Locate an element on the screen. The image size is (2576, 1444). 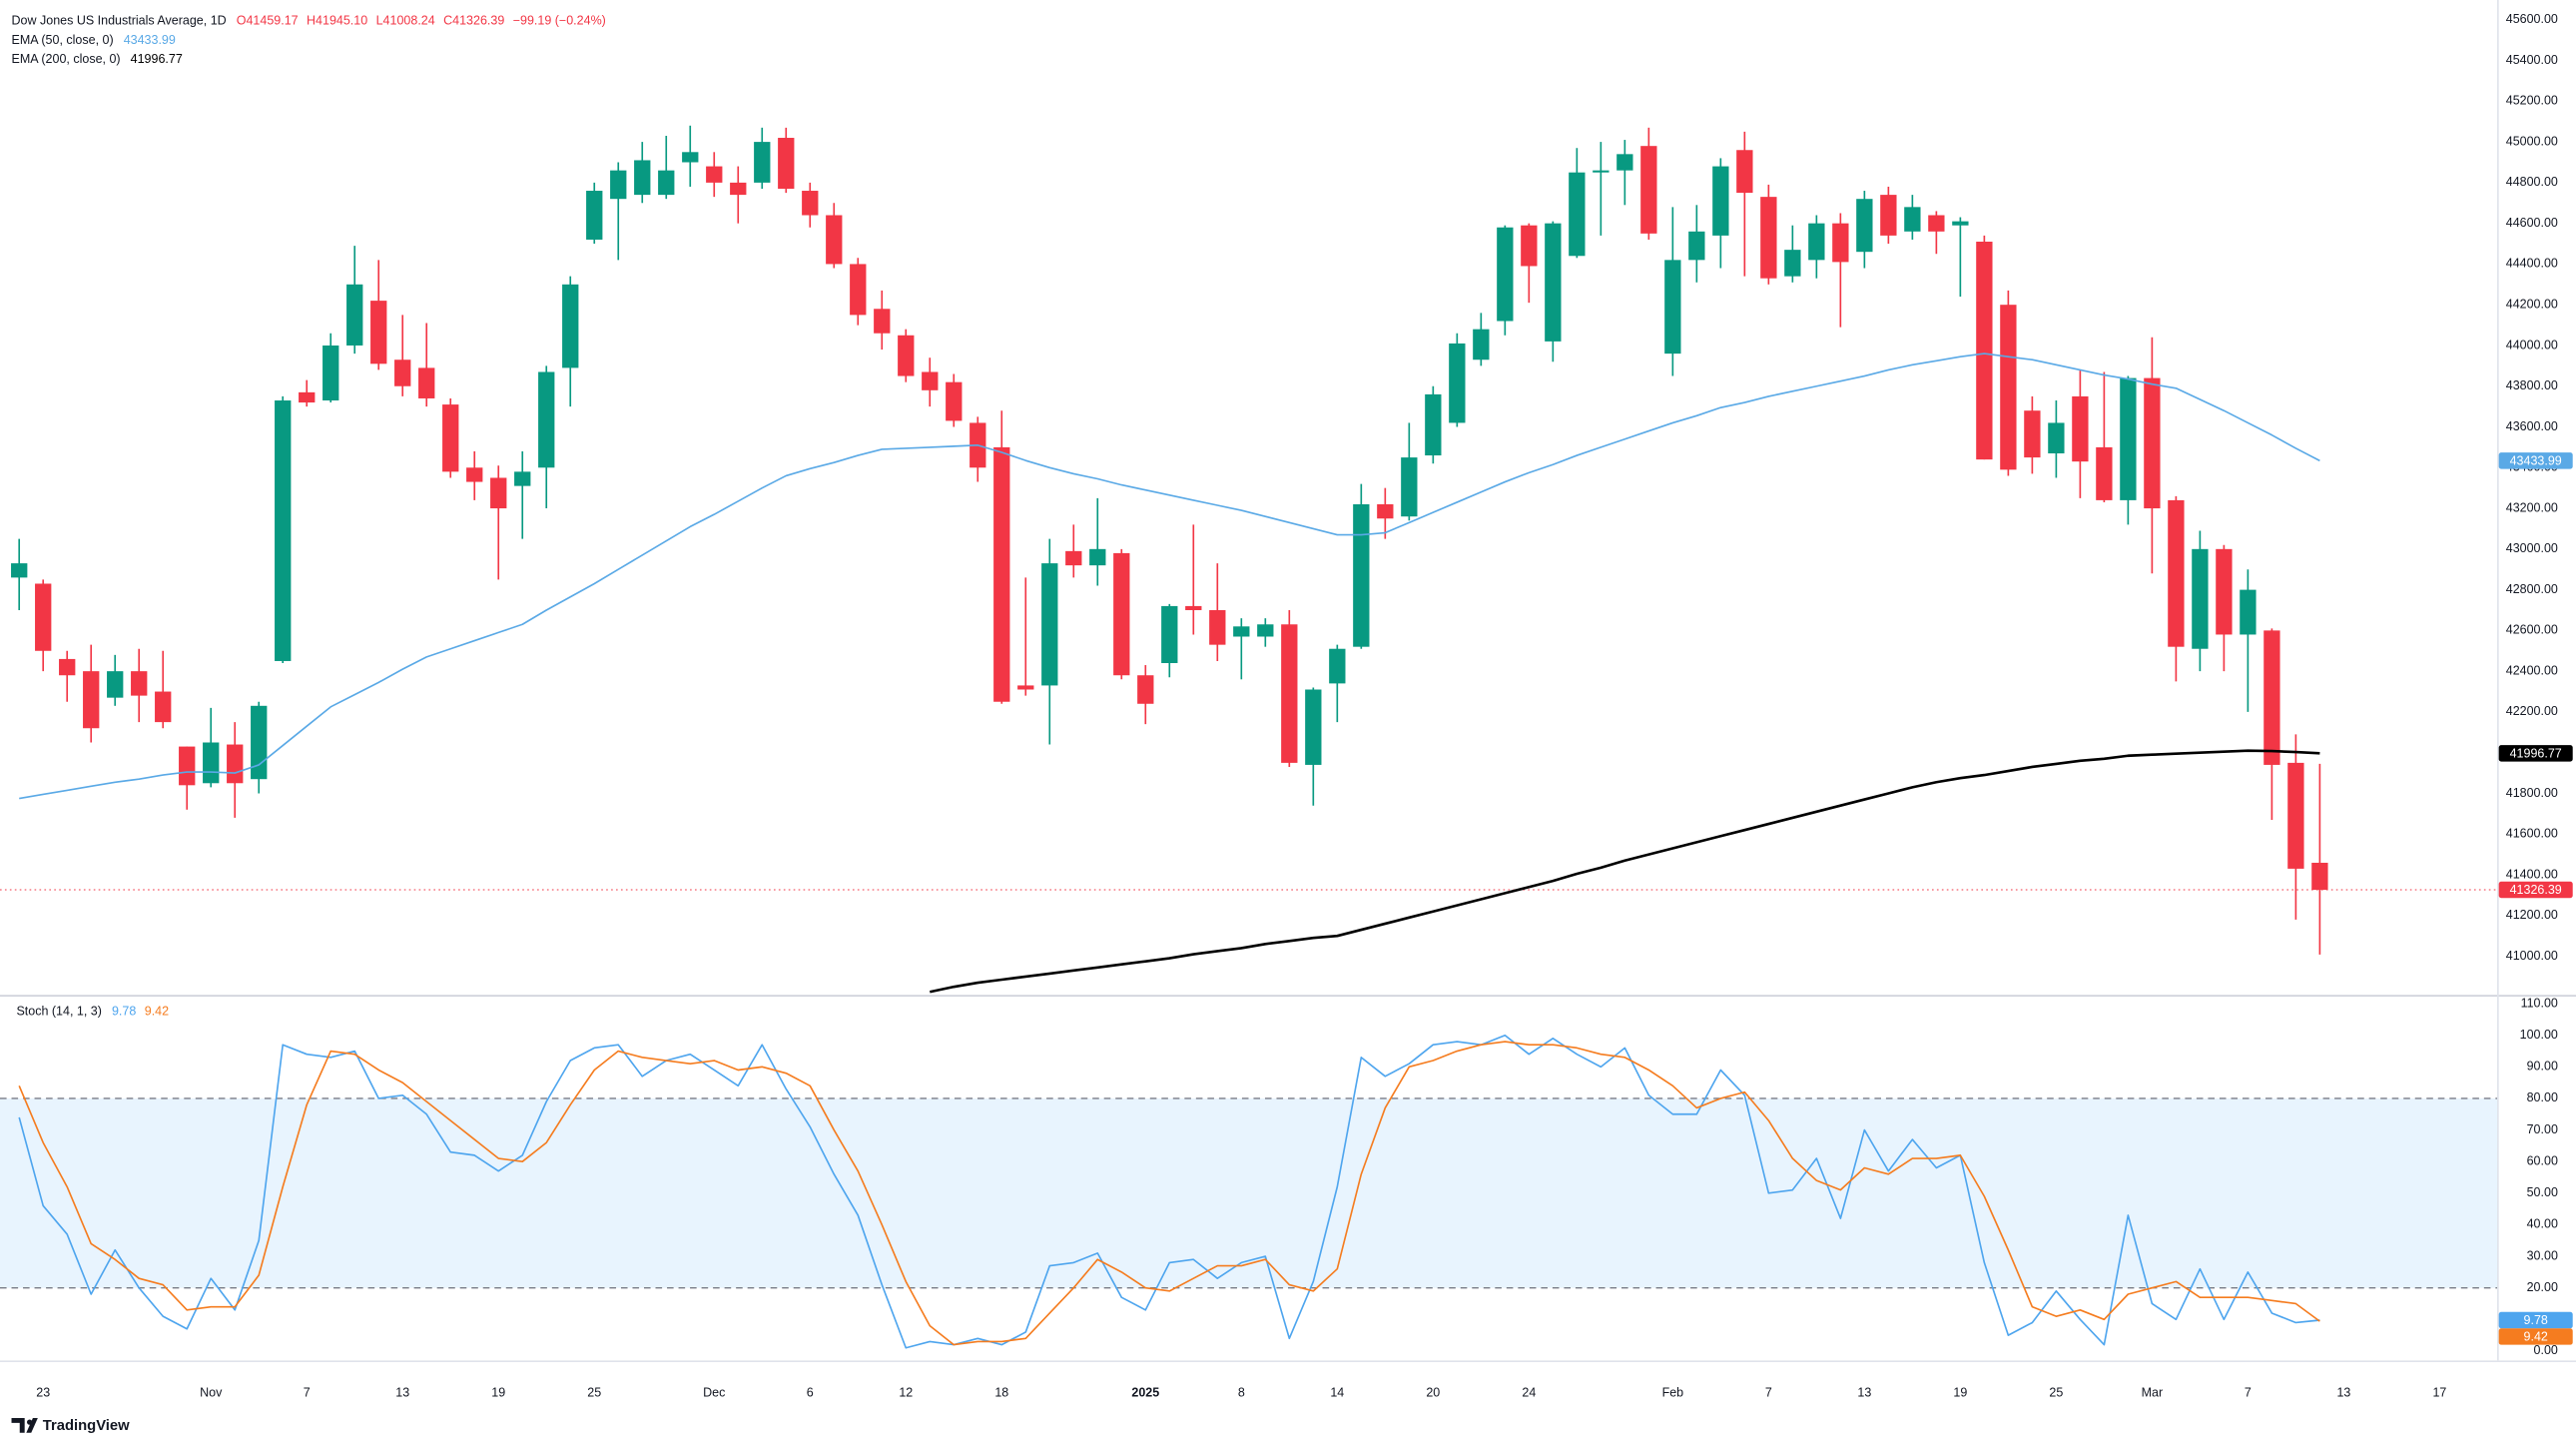
y-tick-label: 41800.00 is located at coordinates (2532, 793).